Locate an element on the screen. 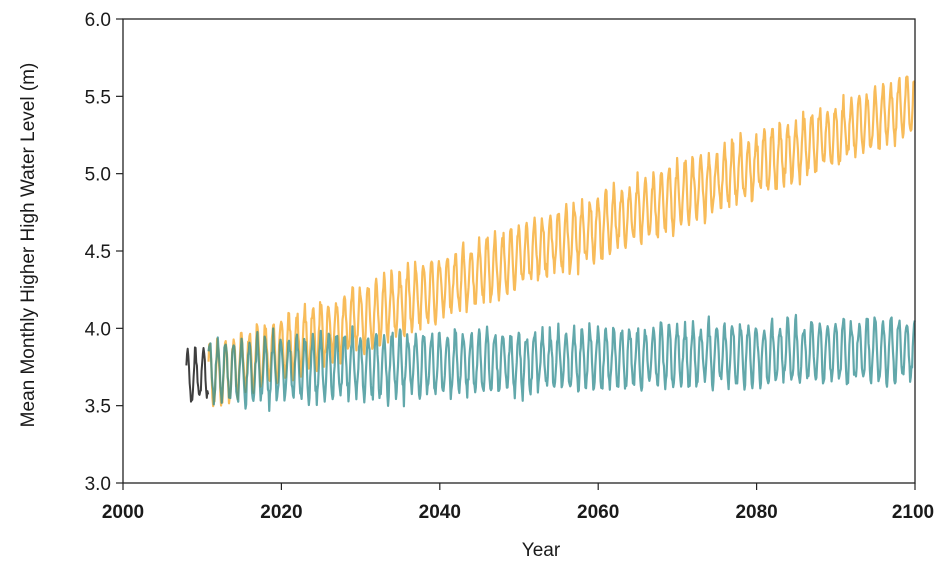 The image size is (940, 561). y-tick-label: 6.0 is located at coordinates (98, 20).